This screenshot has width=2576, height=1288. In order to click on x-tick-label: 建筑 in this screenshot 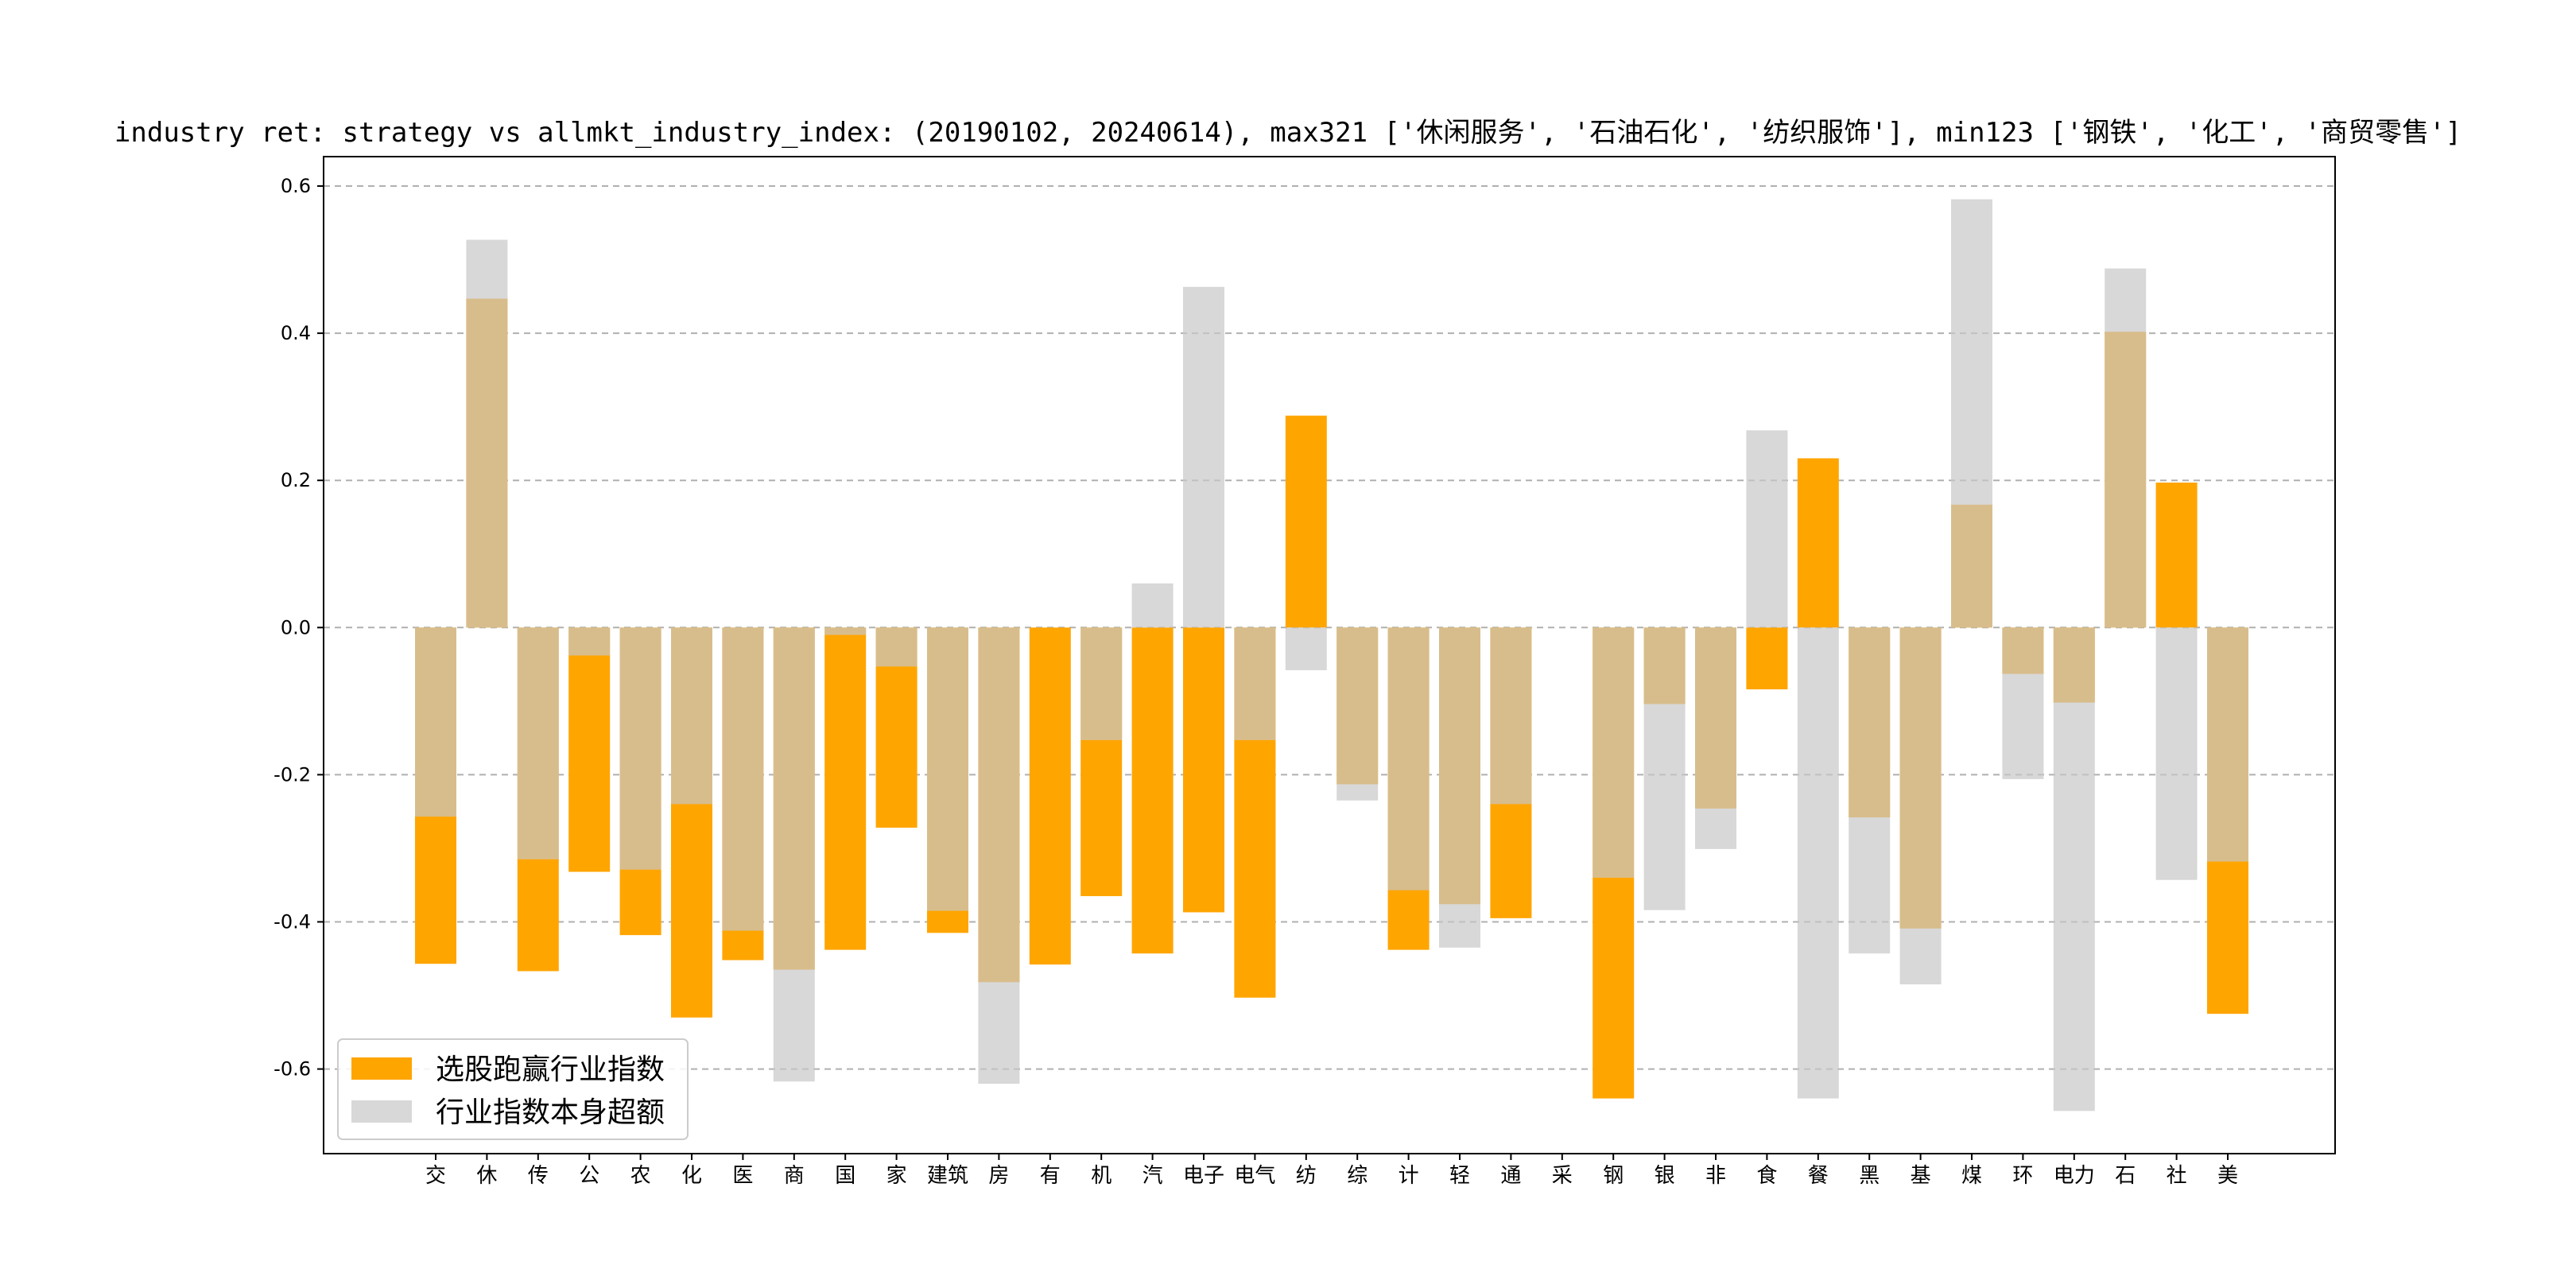, I will do `click(948, 1176)`.